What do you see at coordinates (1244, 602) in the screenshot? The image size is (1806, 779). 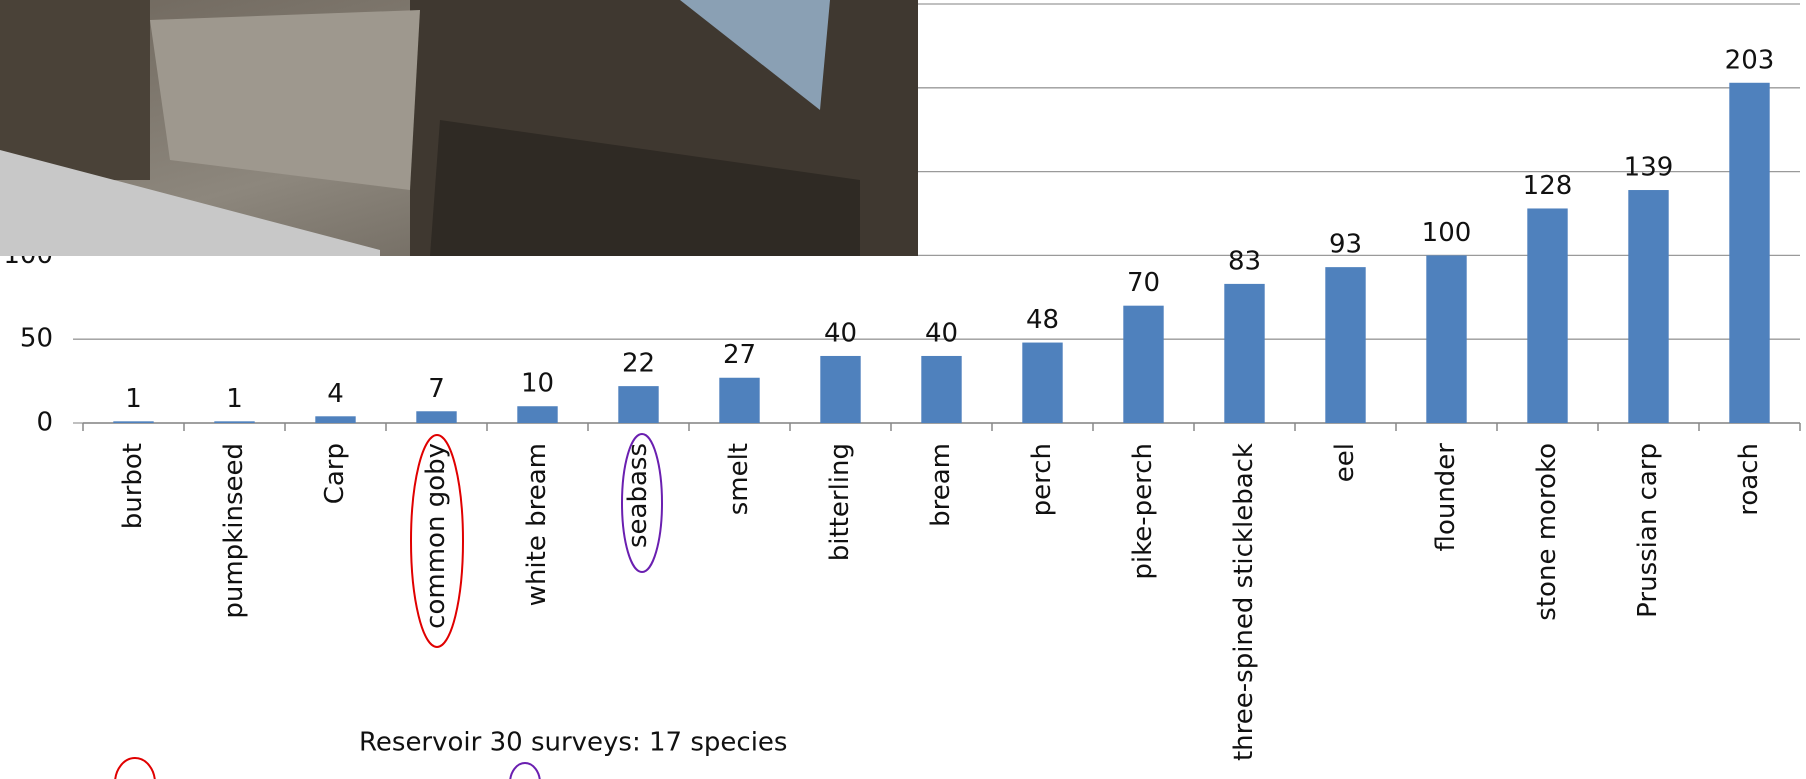 I see `x-tick-label: three-spined stickleback` at bounding box center [1244, 602].